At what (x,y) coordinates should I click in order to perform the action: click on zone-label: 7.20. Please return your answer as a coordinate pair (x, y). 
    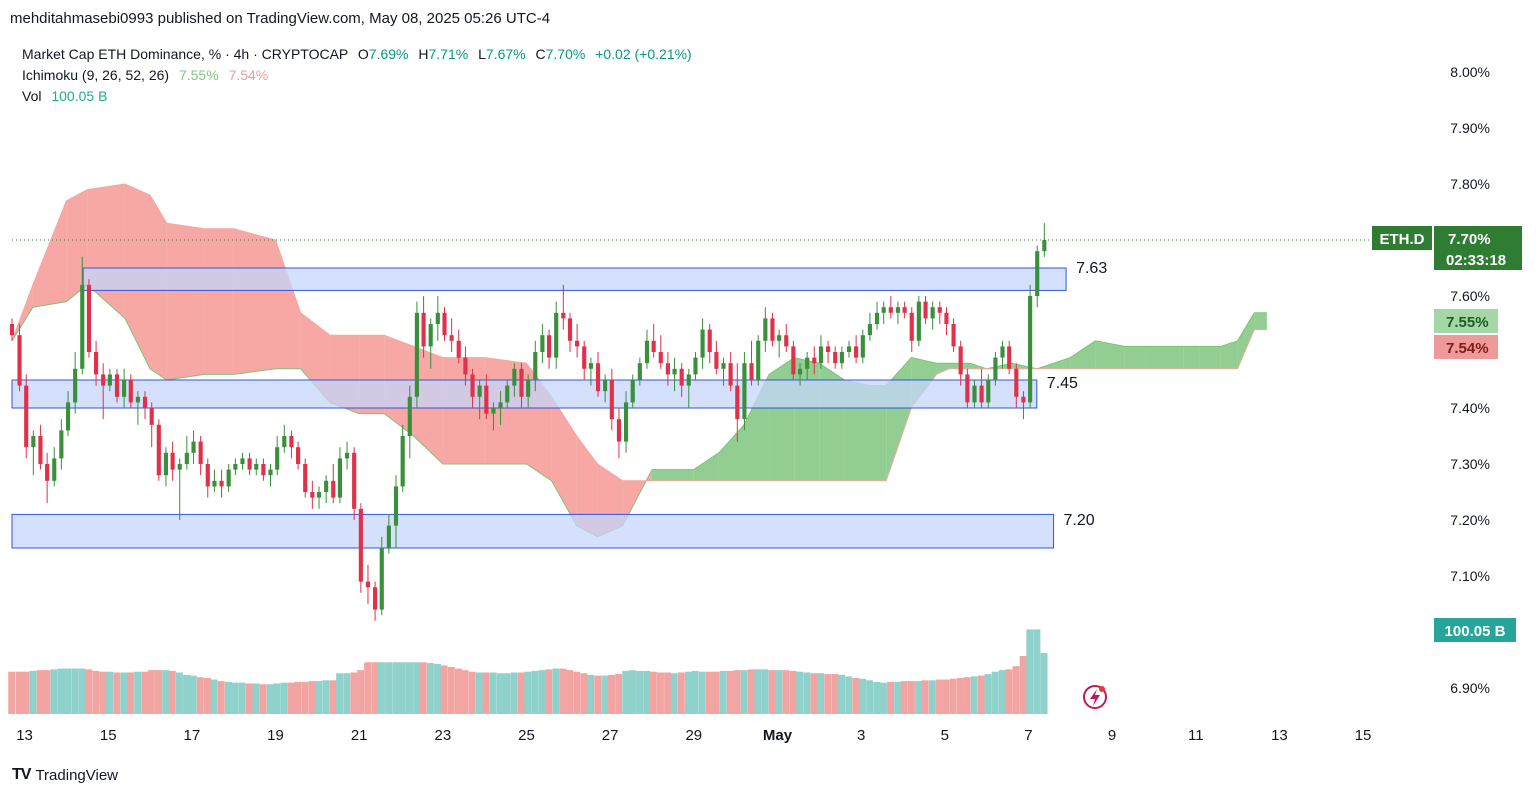
    Looking at the image, I should click on (1079, 520).